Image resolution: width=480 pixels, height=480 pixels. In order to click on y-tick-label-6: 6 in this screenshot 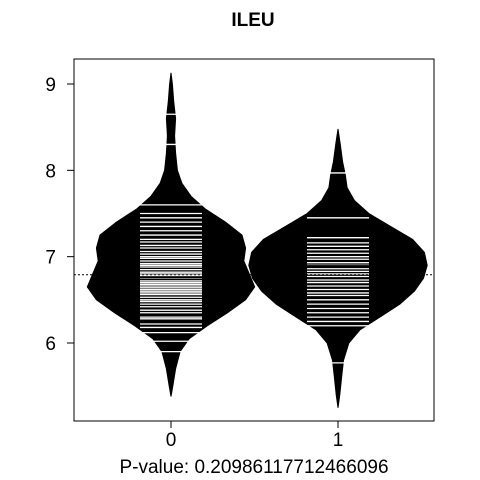, I will do `click(50, 344)`.